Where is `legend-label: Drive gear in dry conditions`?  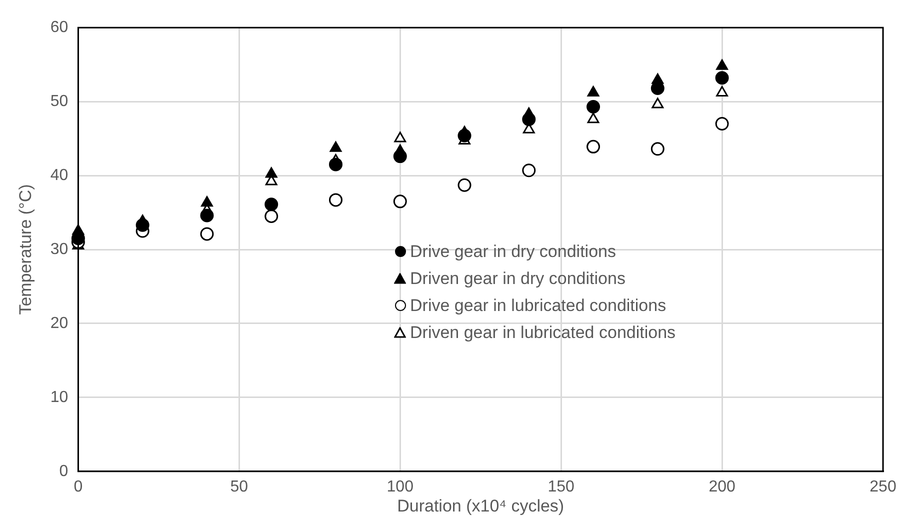 legend-label: Drive gear in dry conditions is located at coordinates (513, 252).